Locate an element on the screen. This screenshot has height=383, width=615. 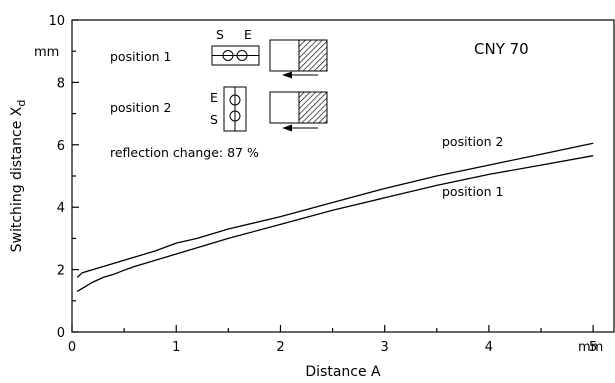
series-label-position-1: position 1 is located at coordinates (472, 191).